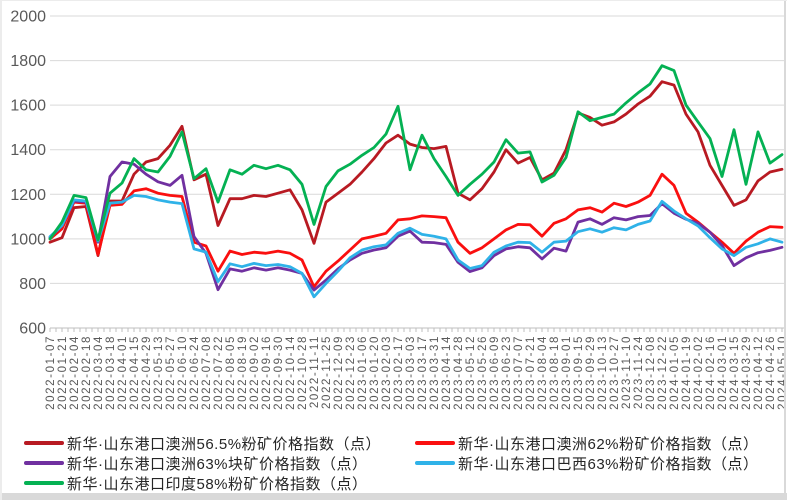 This screenshot has width=787, height=500. I want to click on x-axis-date-label: 2023-10-27, so click(615, 372).